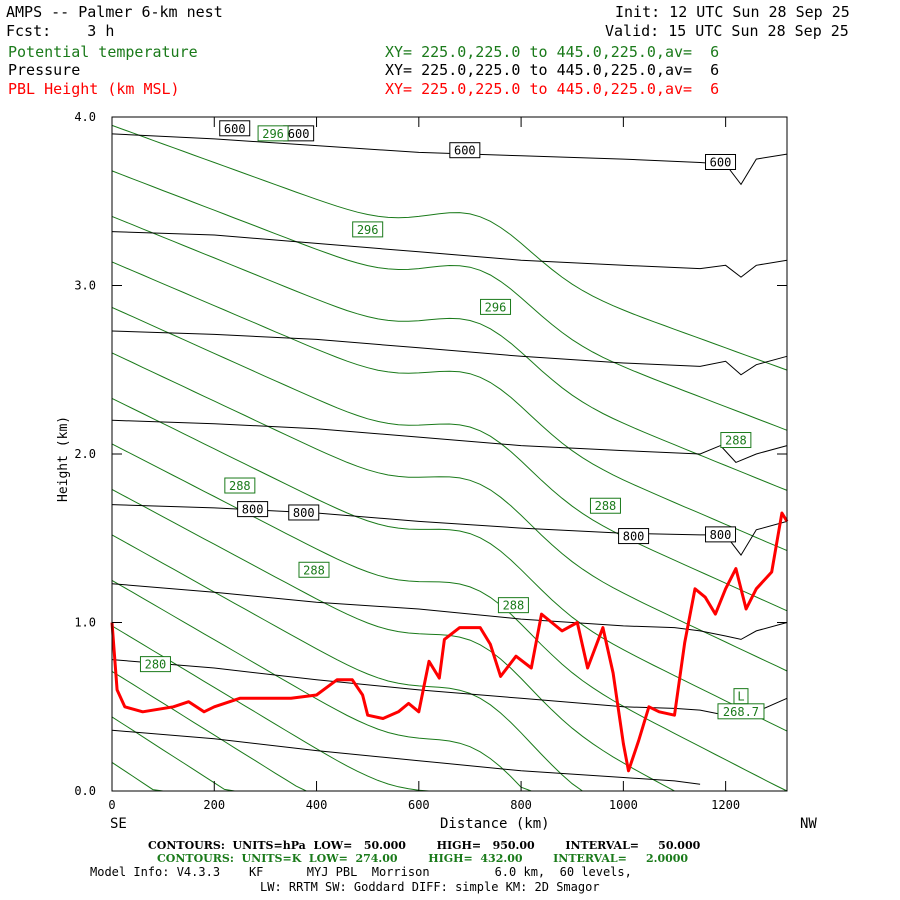 This screenshot has height=900, width=900. I want to click on x-tick-label: 1200, so click(725, 805).